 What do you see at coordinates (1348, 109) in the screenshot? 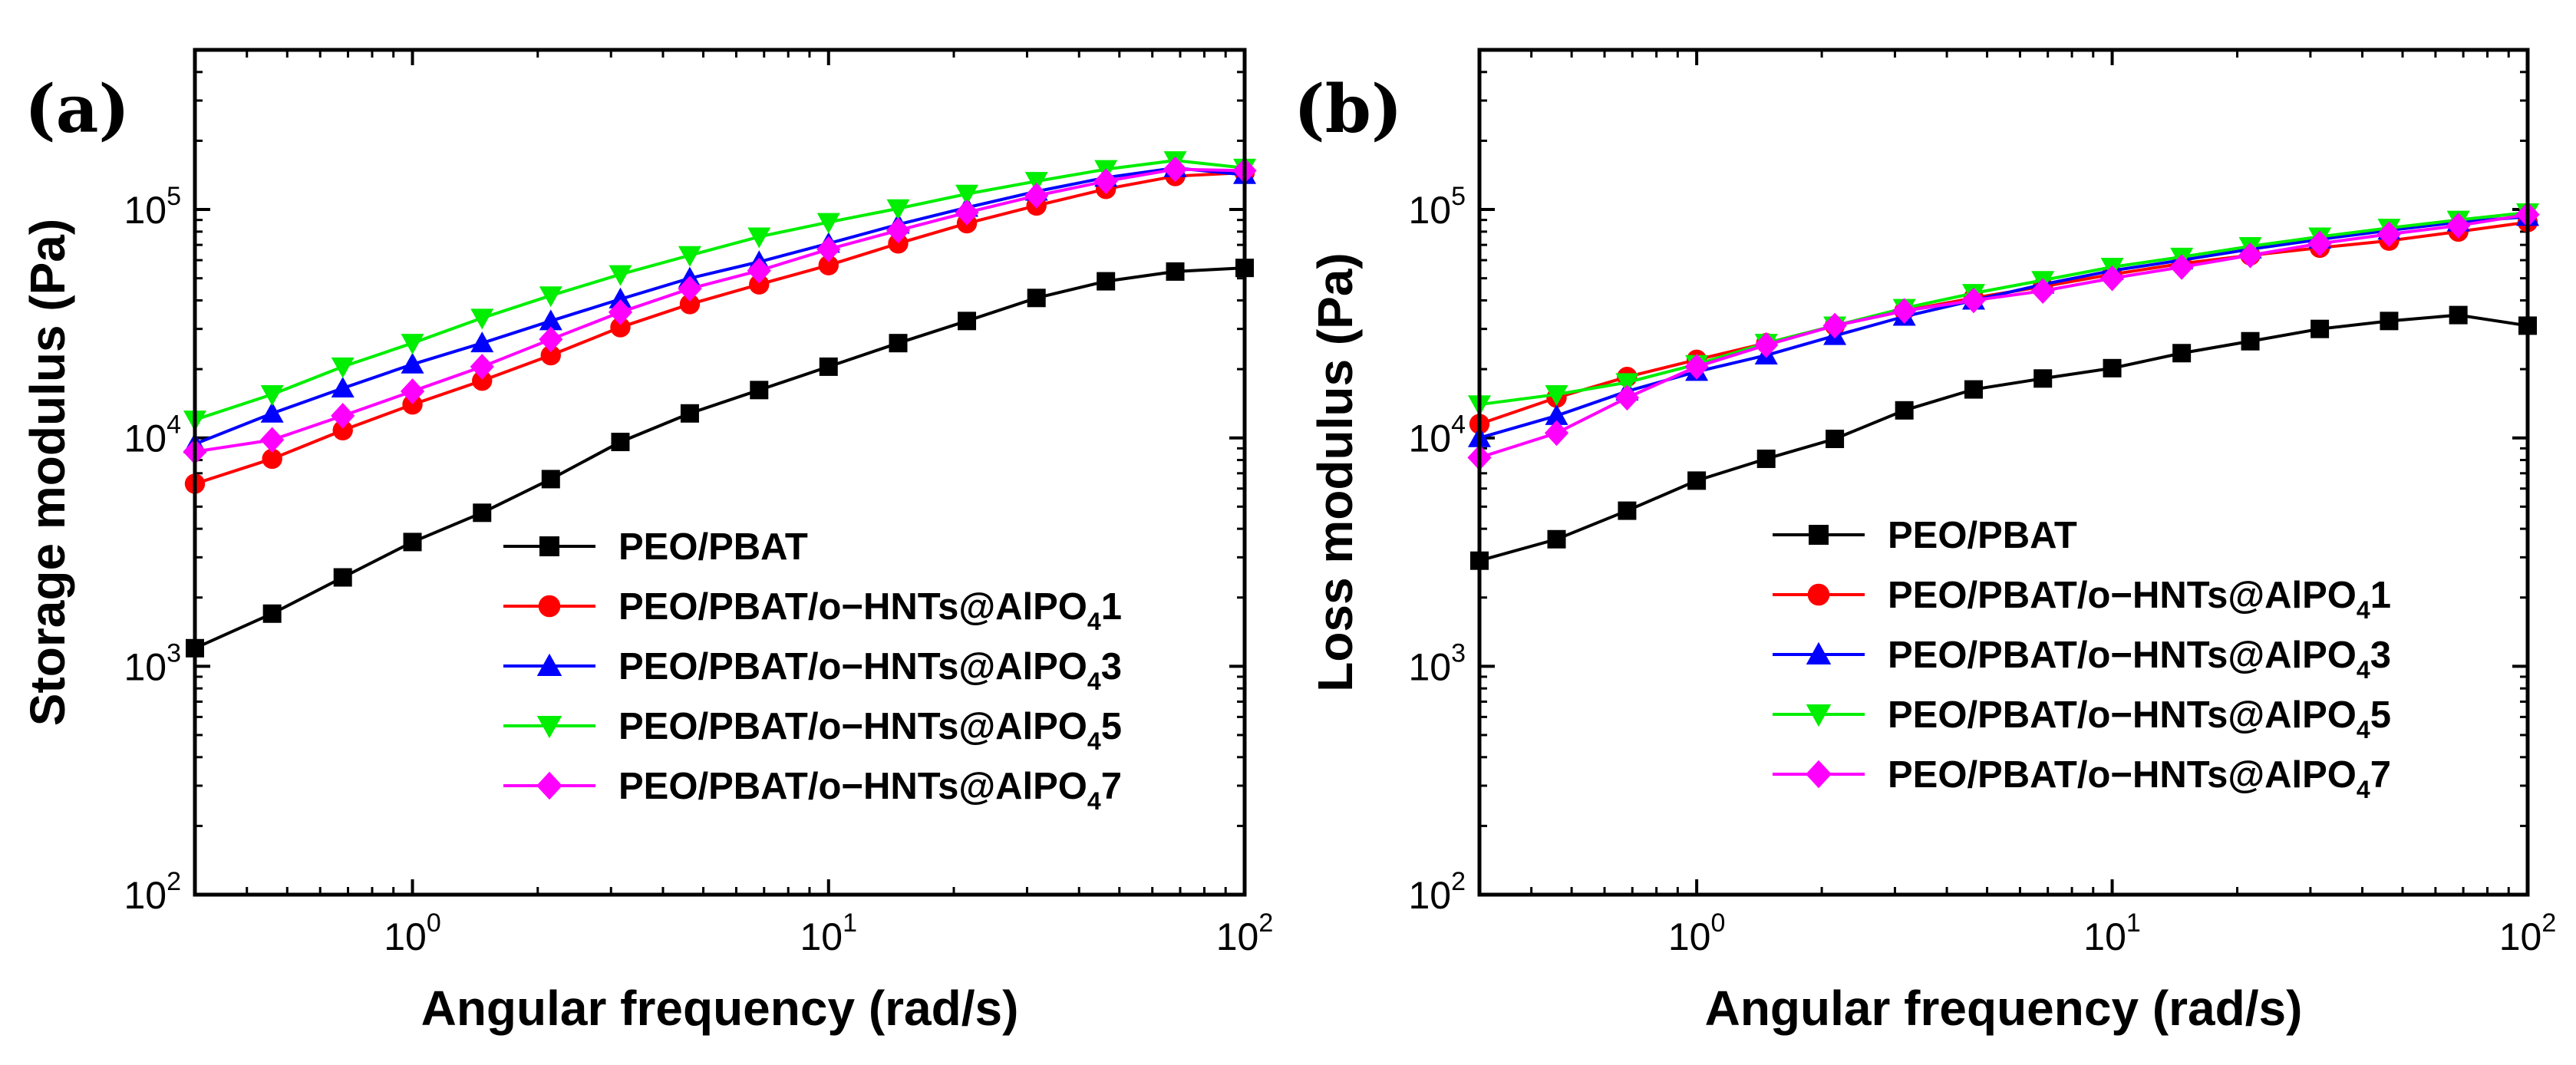
I see `panel-label: (b)` at bounding box center [1348, 109].